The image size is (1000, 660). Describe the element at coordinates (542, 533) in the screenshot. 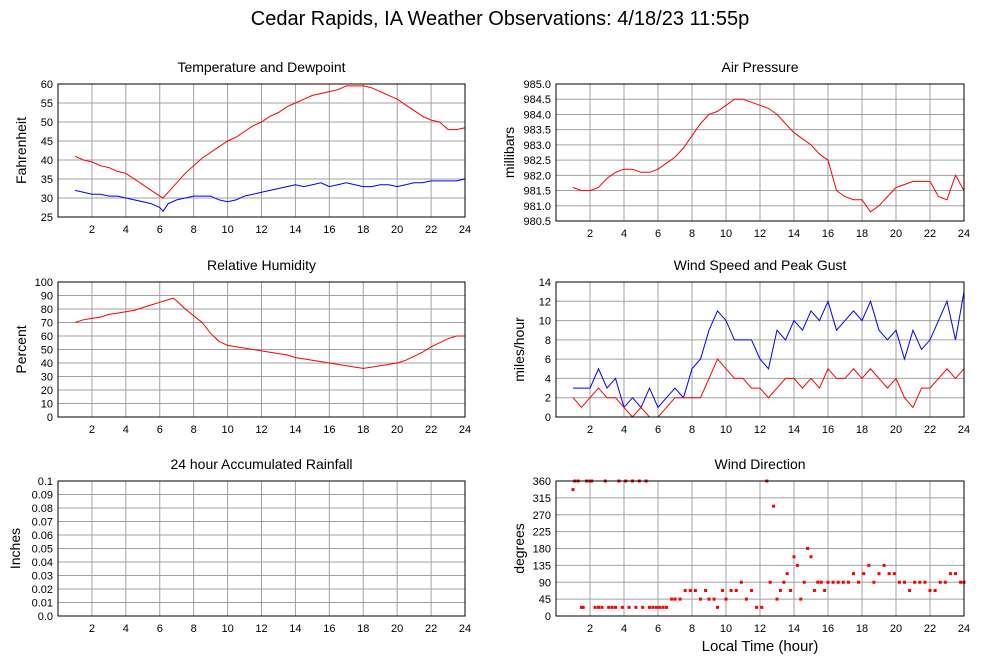

I see `y-tick-label: 225` at that location.